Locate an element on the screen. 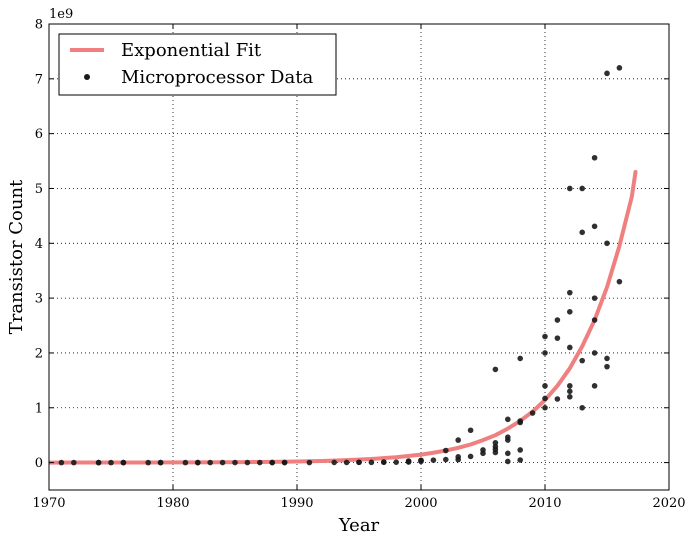 Image resolution: width=697 pixels, height=544 pixels. y-tick-label: 5 is located at coordinates (39, 189).